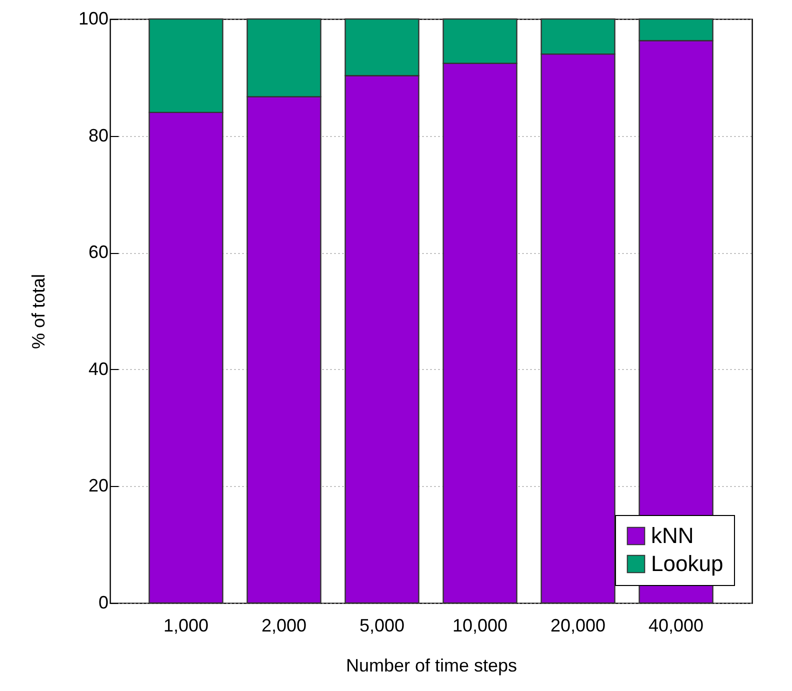  Describe the element at coordinates (382, 626) in the screenshot. I see `x-tick-label: 5,000` at that location.